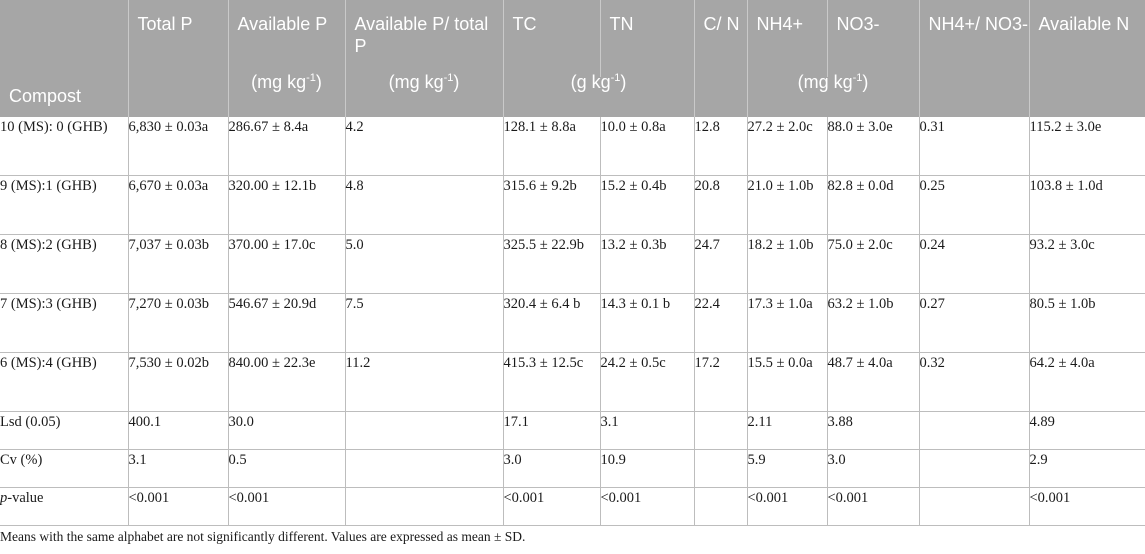  Describe the element at coordinates (178, 506) in the screenshot. I see `cell-total-p: <0.001` at that location.